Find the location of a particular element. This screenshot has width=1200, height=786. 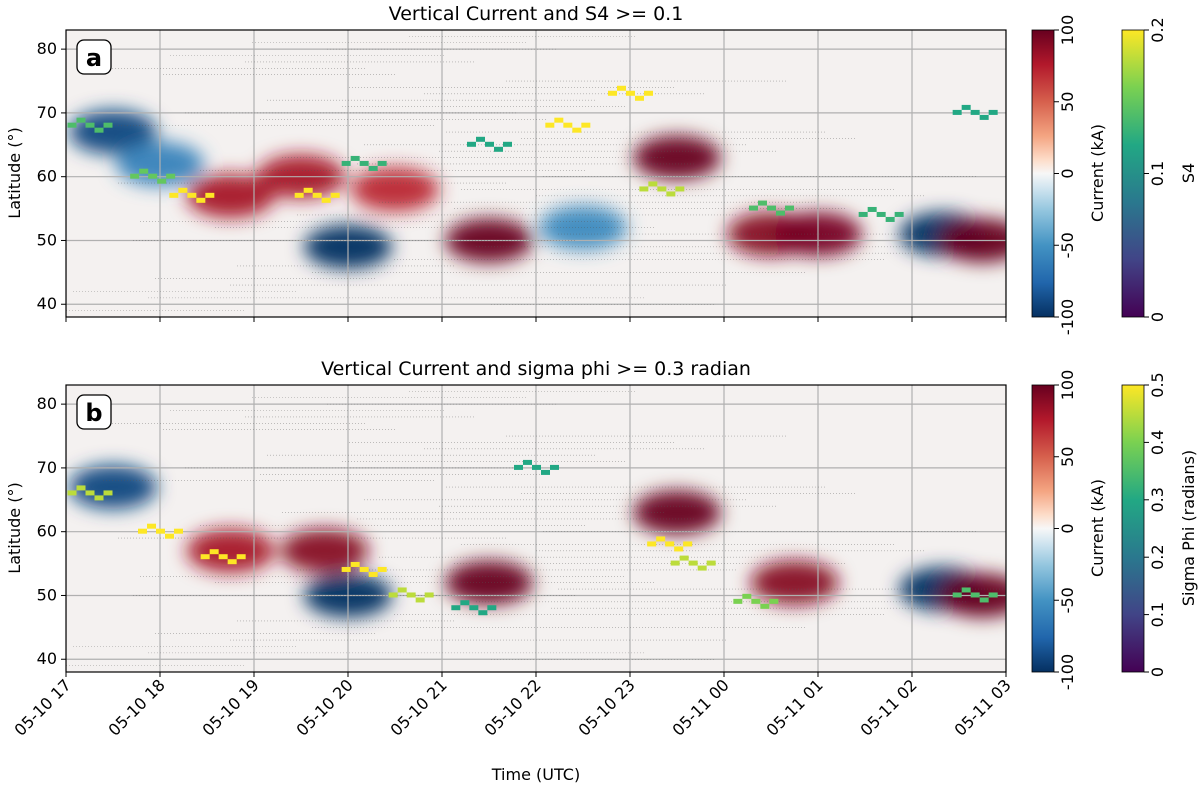

panel-a-s4-colorbar: 0 0.1 0.2 S4 is located at coordinates (1159, 169).